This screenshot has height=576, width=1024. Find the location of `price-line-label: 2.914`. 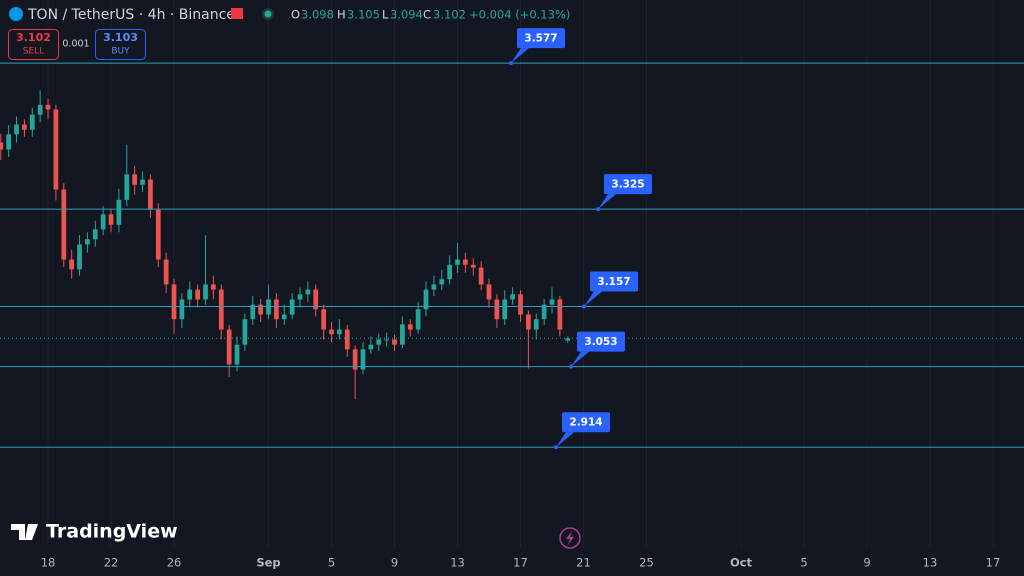

price-line-label: 2.914 is located at coordinates (585, 423).